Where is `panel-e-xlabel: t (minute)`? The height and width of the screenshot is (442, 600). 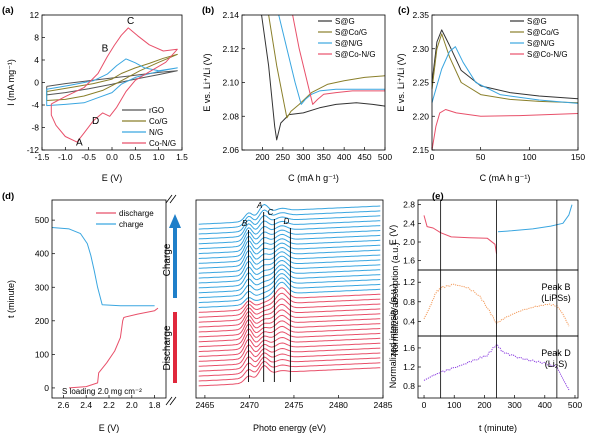
panel-e-xlabel: t (minute) is located at coordinates (498, 428).